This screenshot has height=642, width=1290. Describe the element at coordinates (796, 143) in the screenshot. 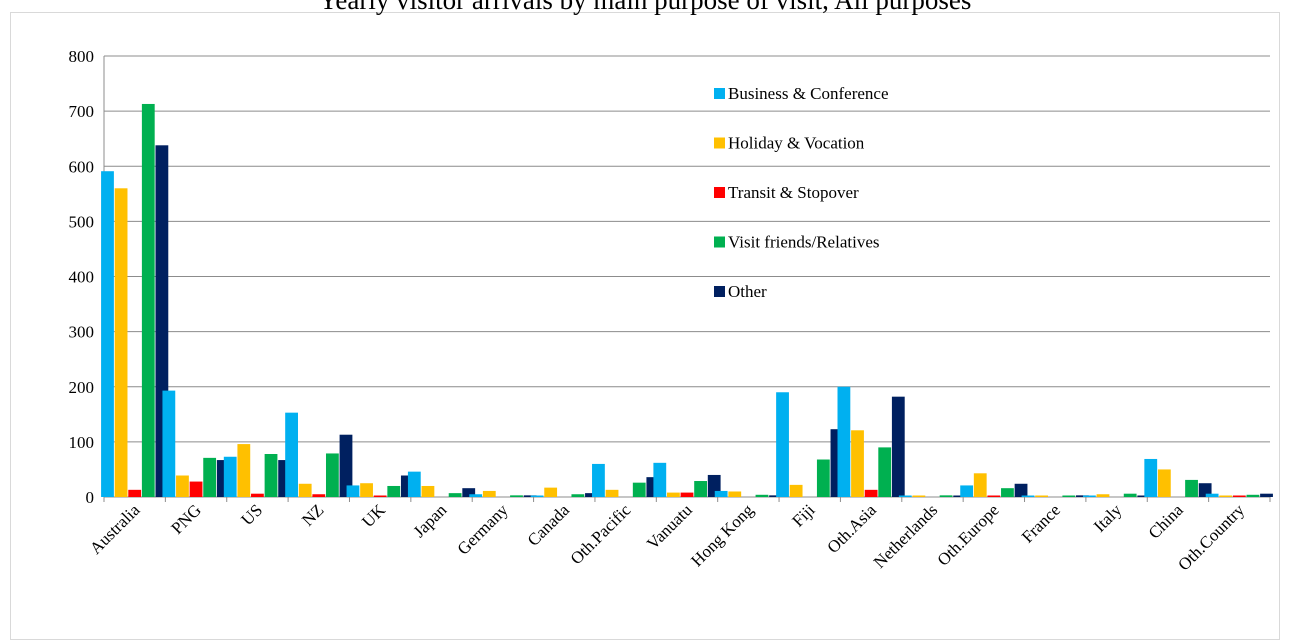

I see `legend-label: Holiday & Vocation` at that location.